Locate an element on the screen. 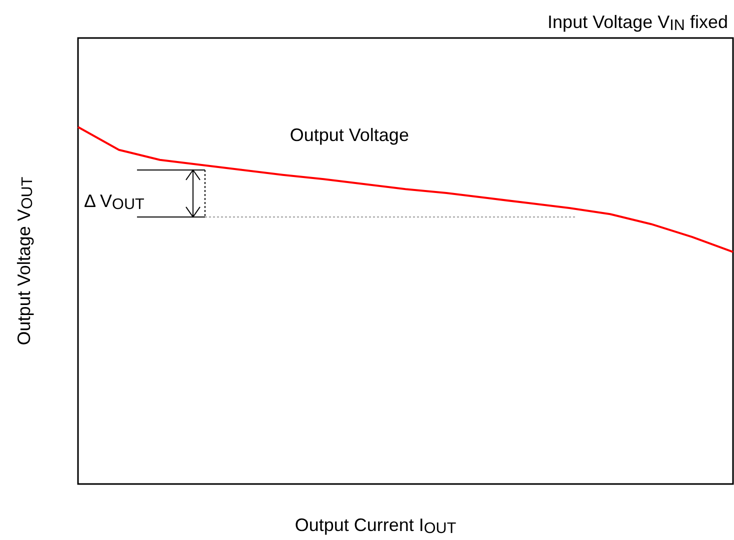 The height and width of the screenshot is (540, 734). x-axis-title: Output Current I$_{OUT}$ is located at coordinates (375, 526).